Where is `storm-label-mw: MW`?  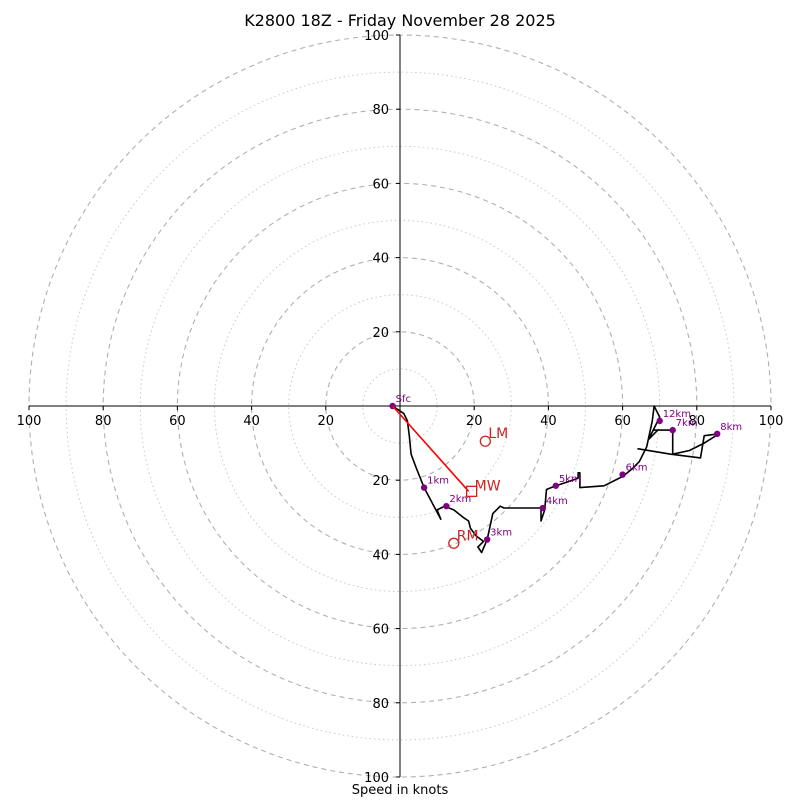
storm-label-mw: MW is located at coordinates (488, 486).